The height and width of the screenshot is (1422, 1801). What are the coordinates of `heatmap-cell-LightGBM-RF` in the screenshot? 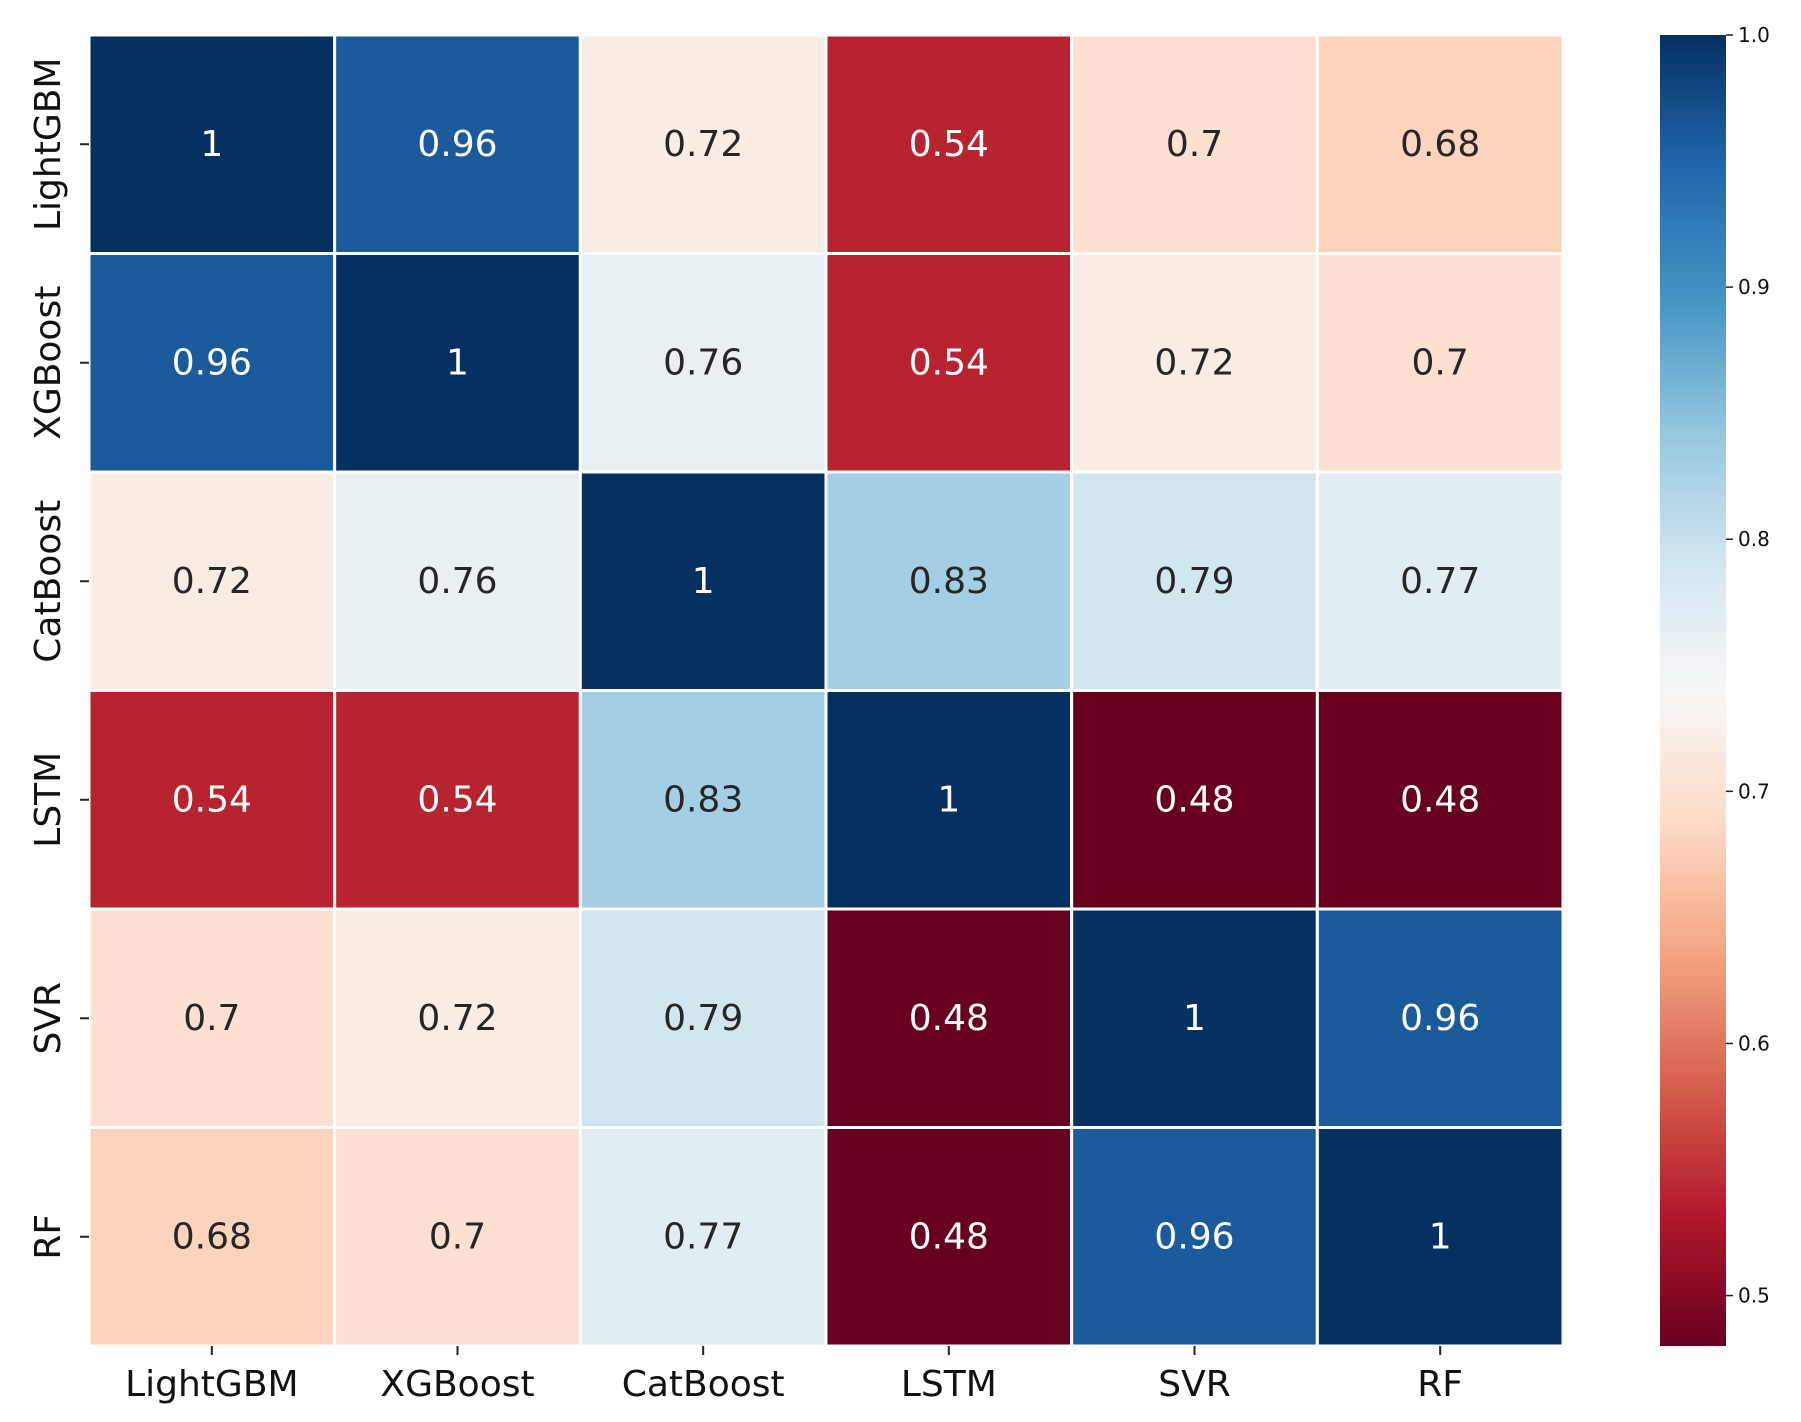 It's located at (1440, 144).